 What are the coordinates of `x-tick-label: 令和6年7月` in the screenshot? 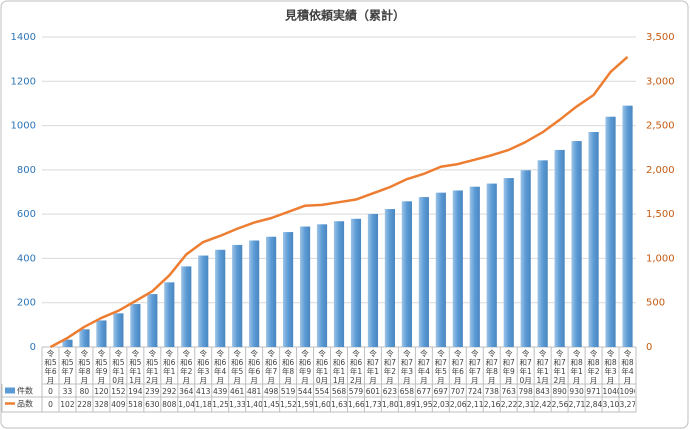 It's located at (271, 366).